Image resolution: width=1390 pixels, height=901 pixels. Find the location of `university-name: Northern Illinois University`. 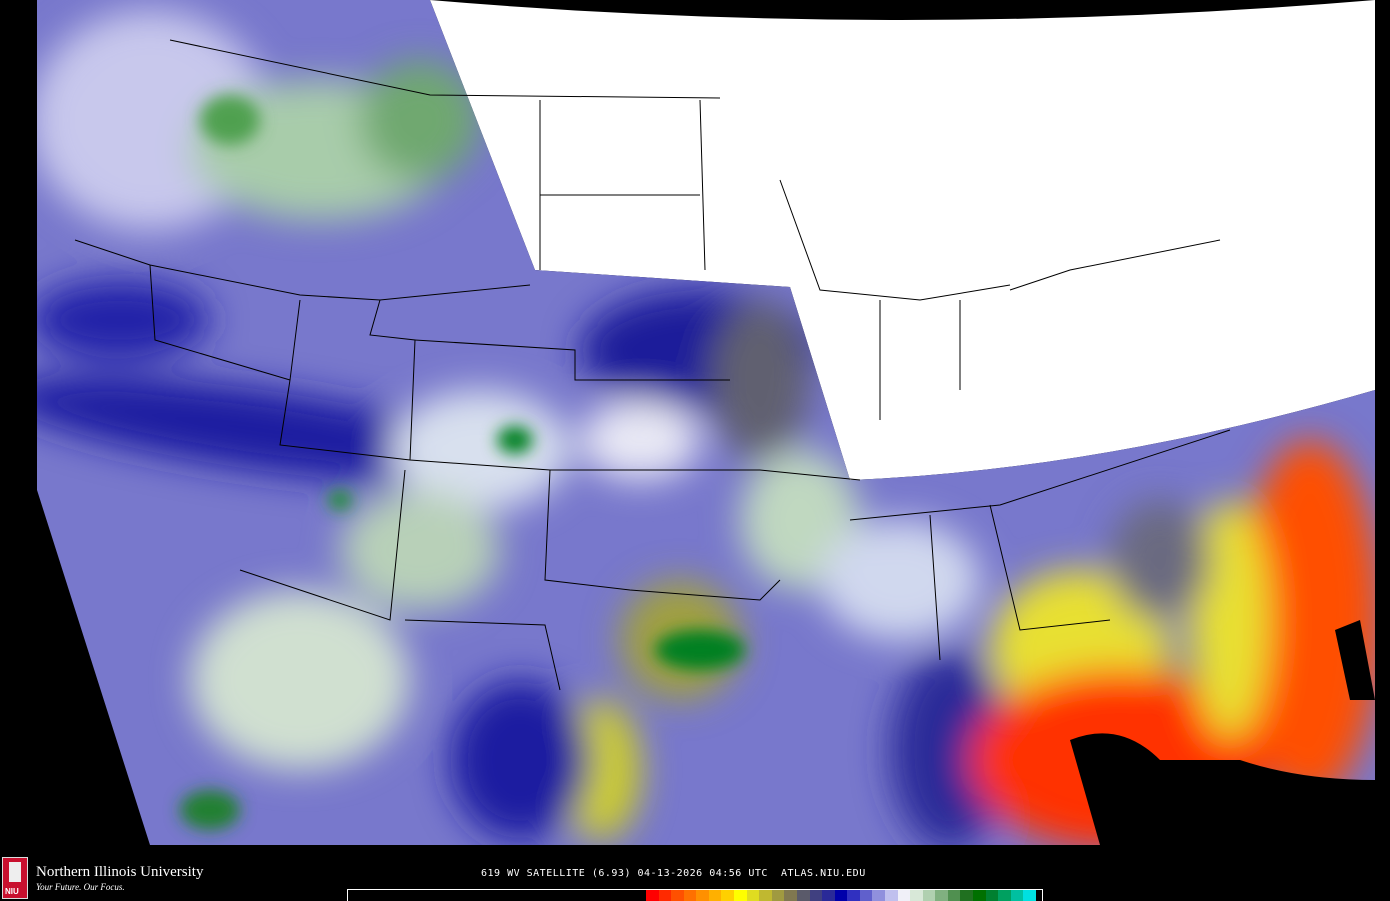

university-name: Northern Illinois University is located at coordinates (120, 872).